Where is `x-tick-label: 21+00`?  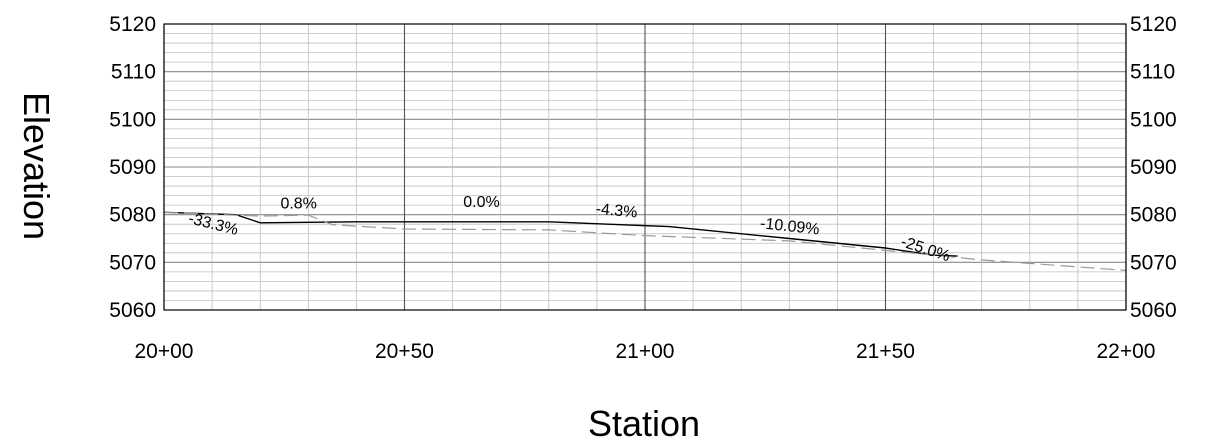 x-tick-label: 21+00 is located at coordinates (645, 351).